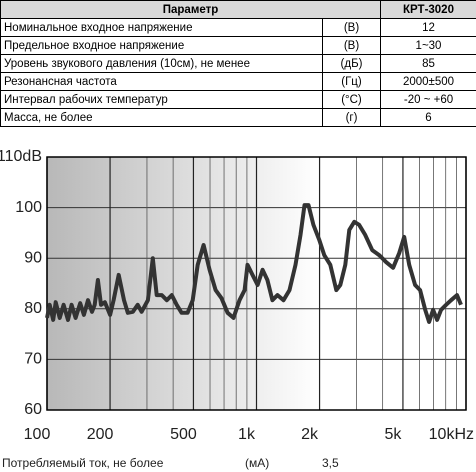 Image resolution: width=476 pixels, height=472 pixels. I want to click on header-row: Параметр КРТ-3020, so click(238, 9).